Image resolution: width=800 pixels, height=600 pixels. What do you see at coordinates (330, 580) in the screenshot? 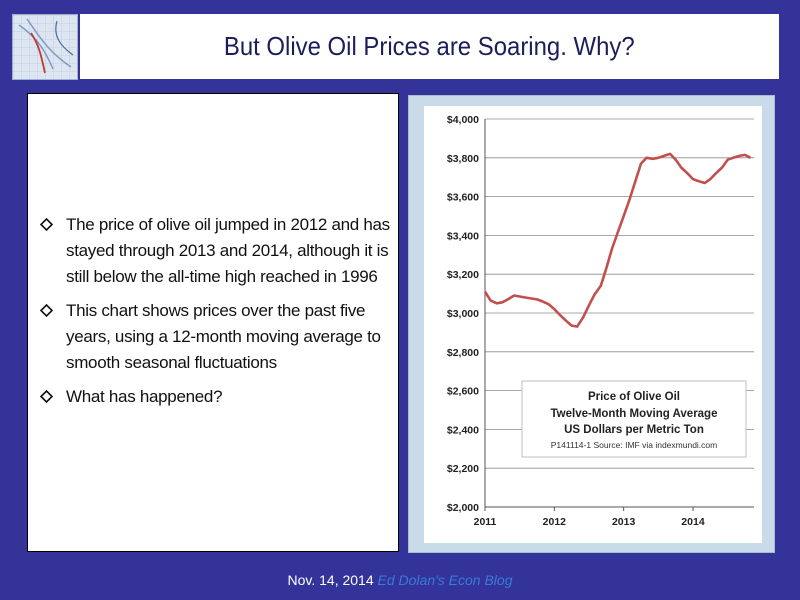
I see `footer-date: Nov. 14, 2014` at bounding box center [330, 580].